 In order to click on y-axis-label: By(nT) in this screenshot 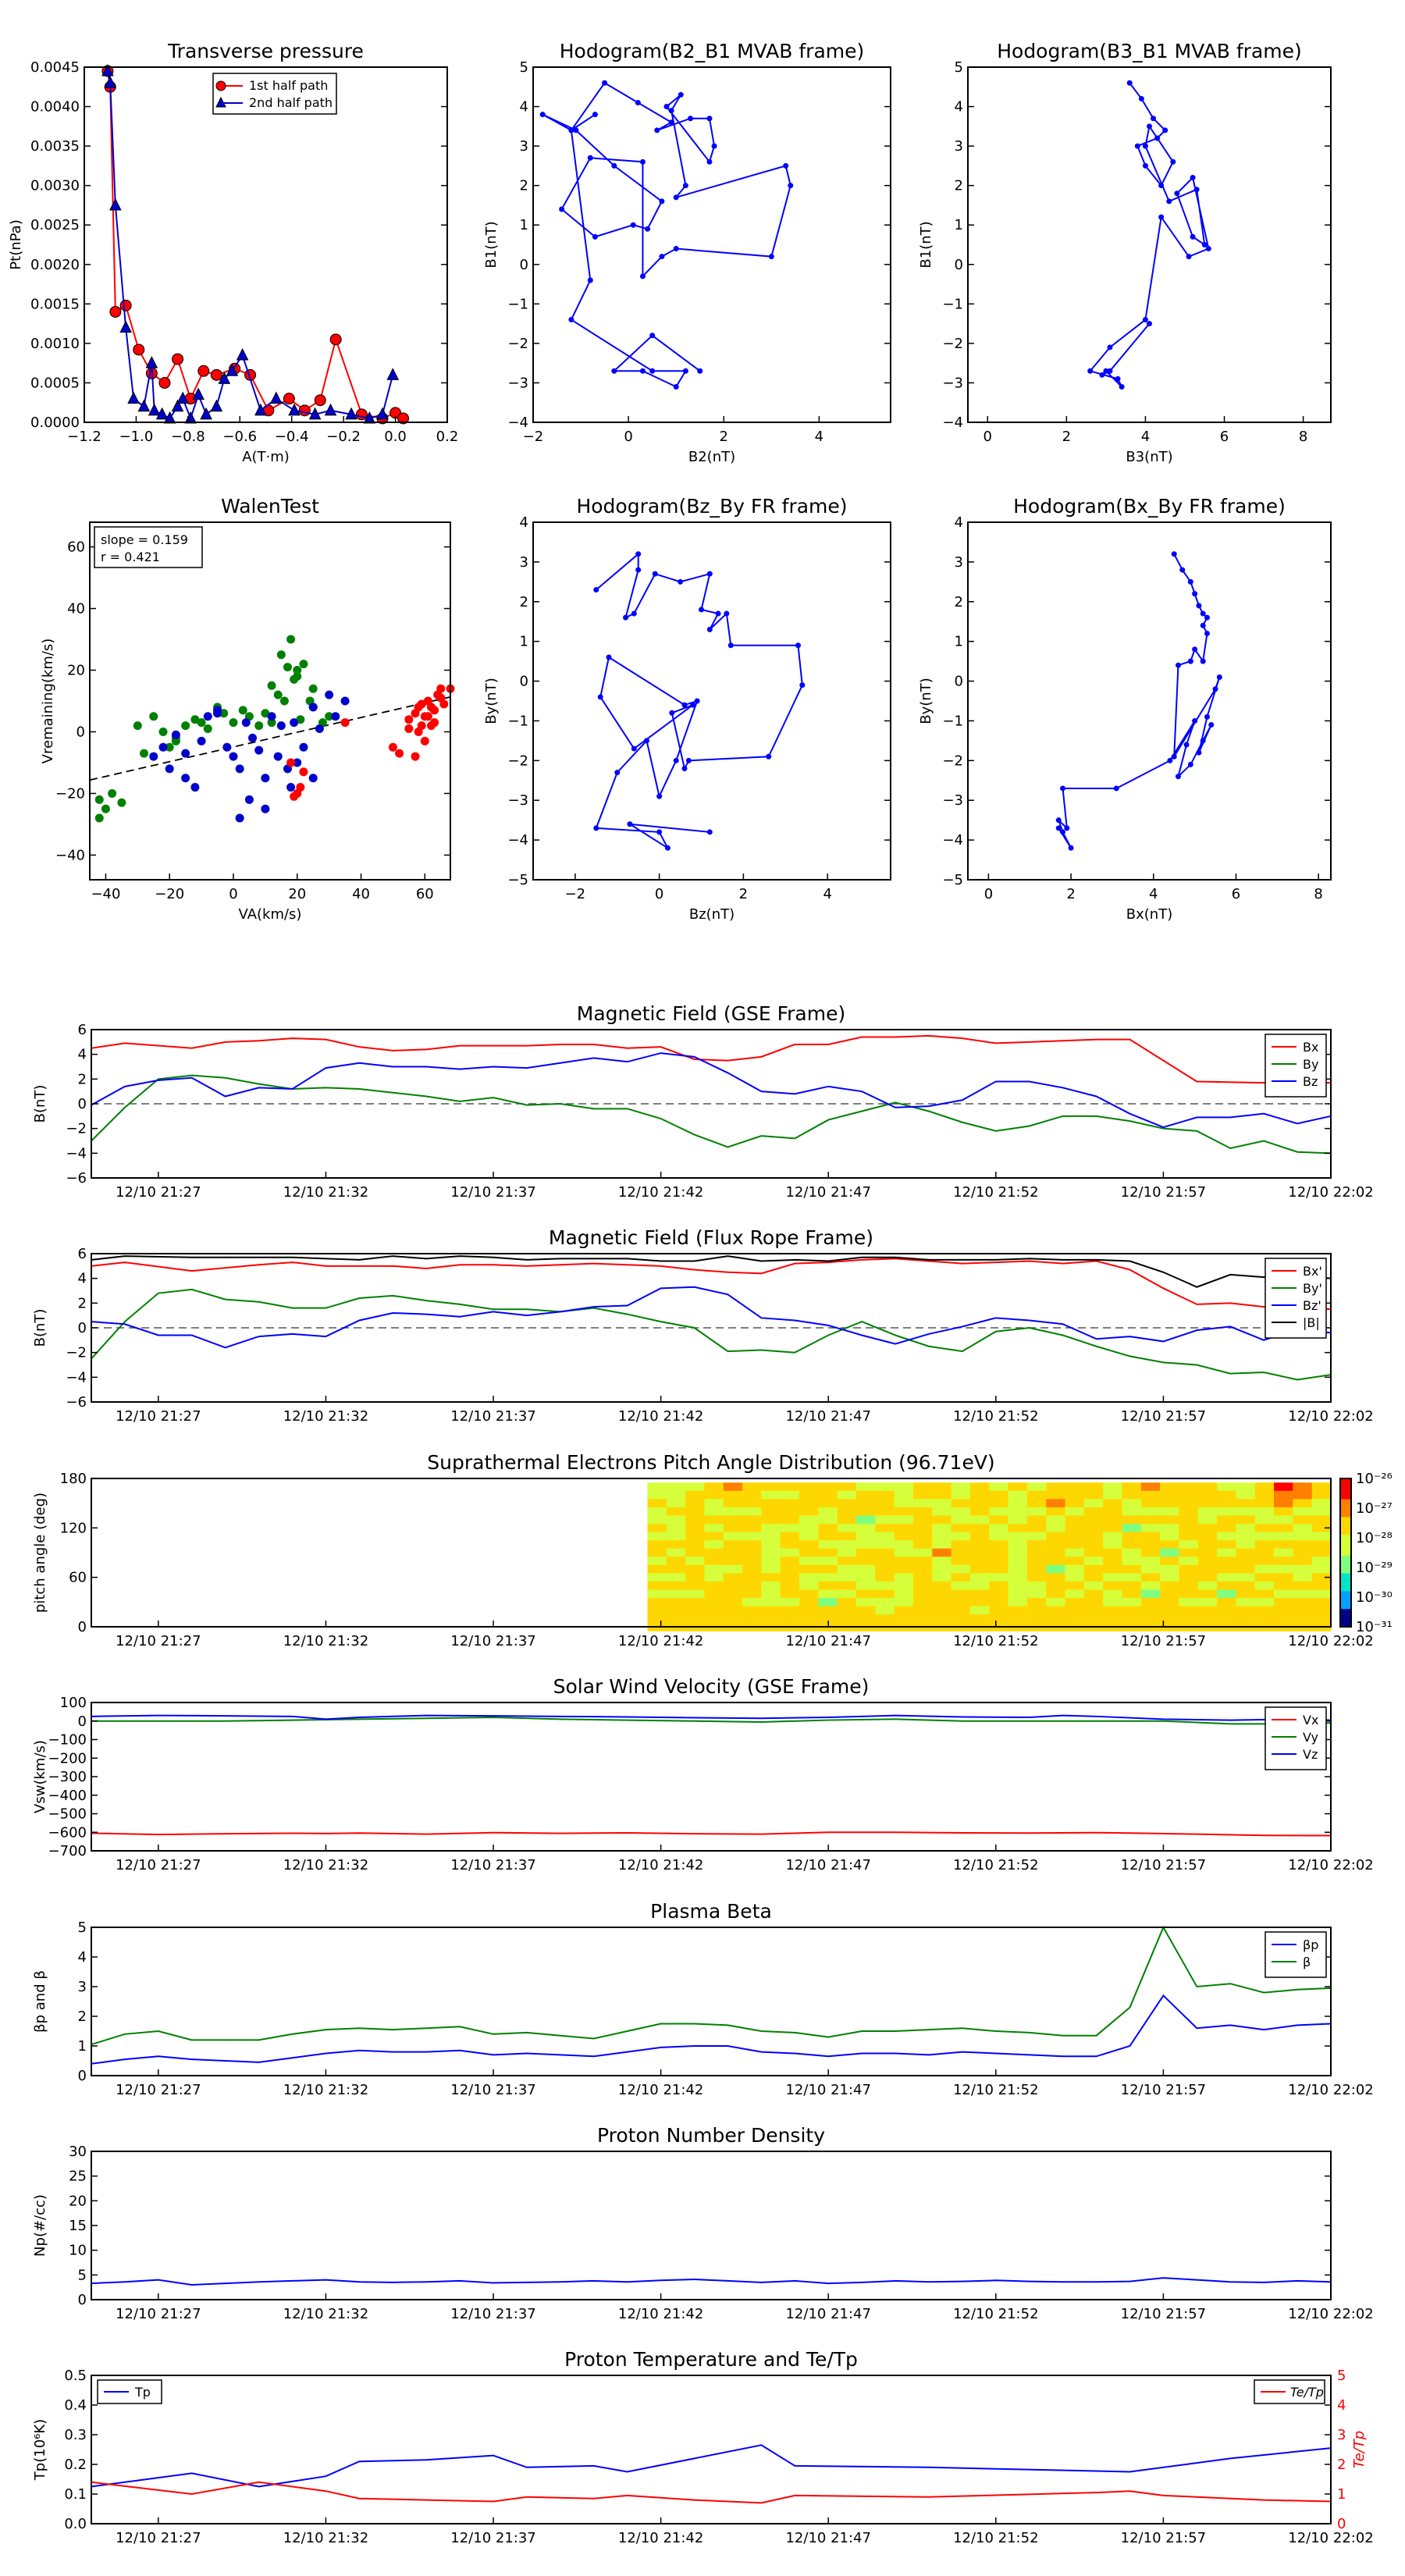, I will do `click(491, 701)`.